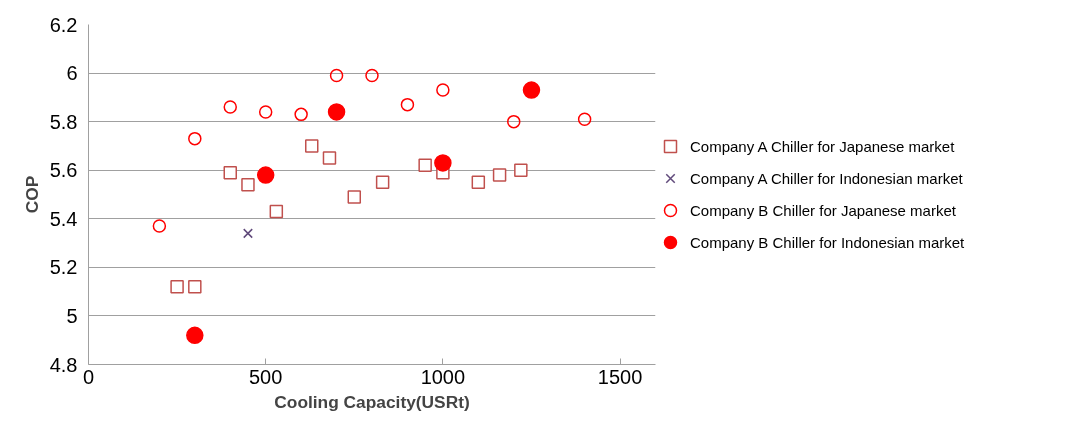 The image size is (1073, 448). What do you see at coordinates (63, 267) in the screenshot?
I see `y-tick-label: 5.2` at bounding box center [63, 267].